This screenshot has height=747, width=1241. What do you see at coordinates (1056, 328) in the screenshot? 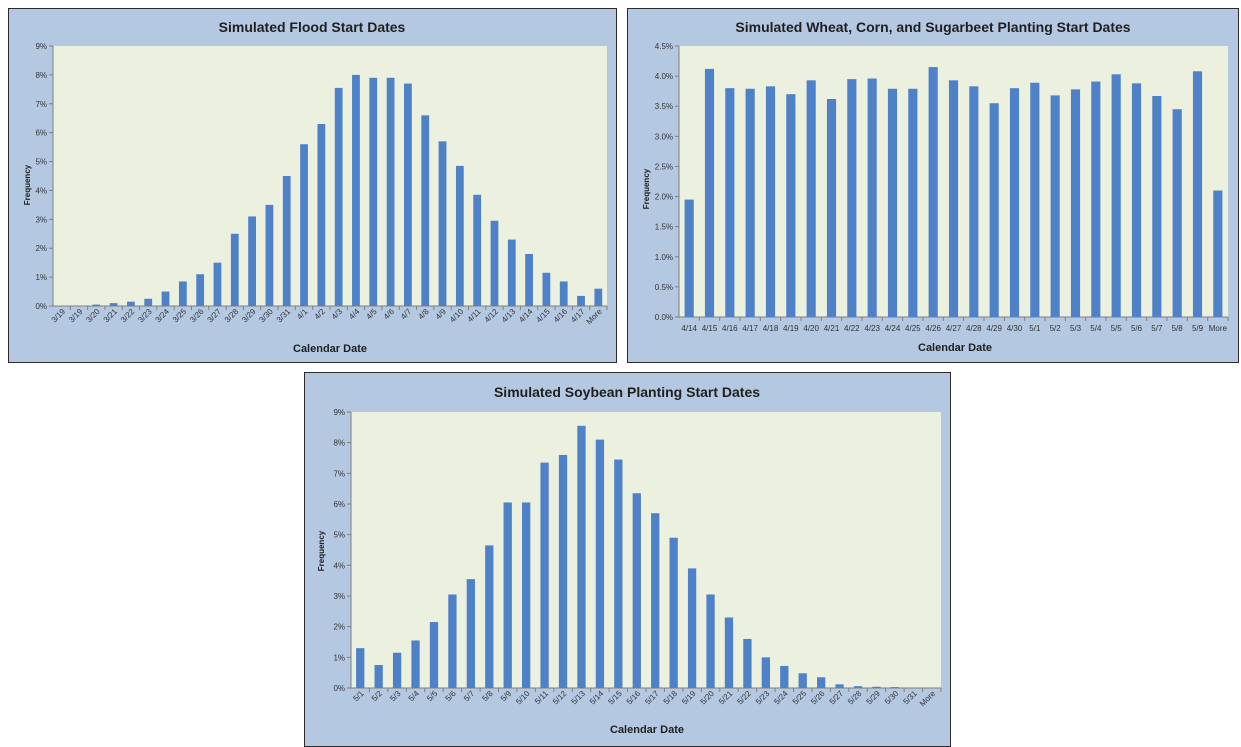
I see `x-tick-label: 5/2` at bounding box center [1056, 328].